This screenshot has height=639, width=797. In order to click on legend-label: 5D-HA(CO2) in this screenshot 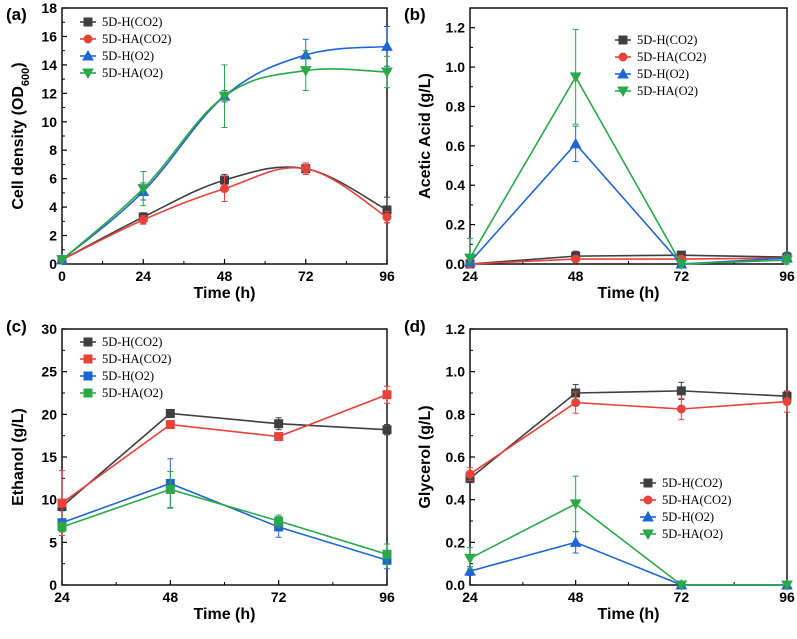, I will do `click(136, 359)`.